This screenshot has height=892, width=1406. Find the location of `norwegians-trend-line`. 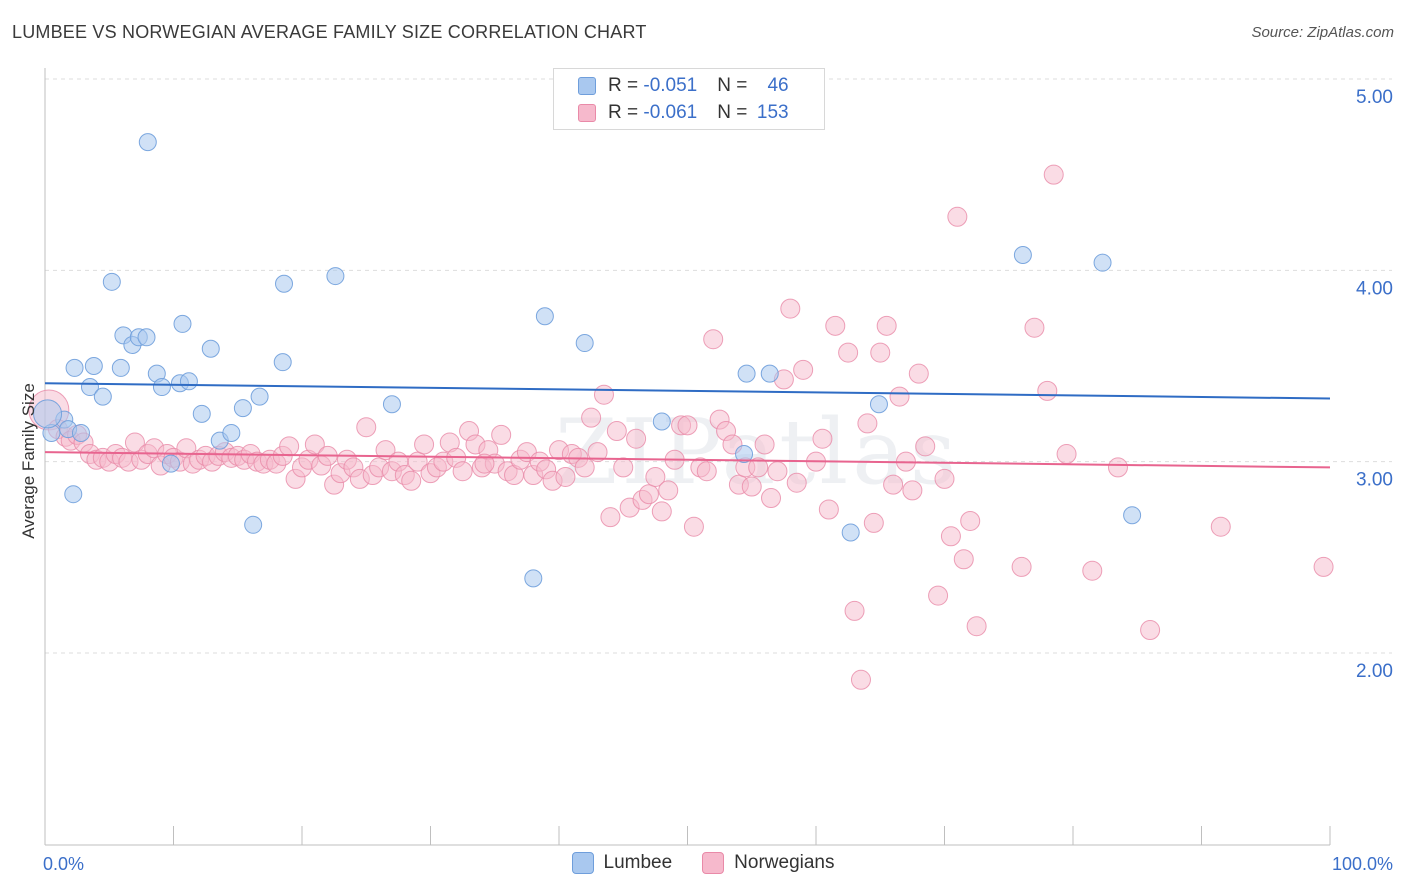

norwegians-trend-line is located at coordinates (687, 460).